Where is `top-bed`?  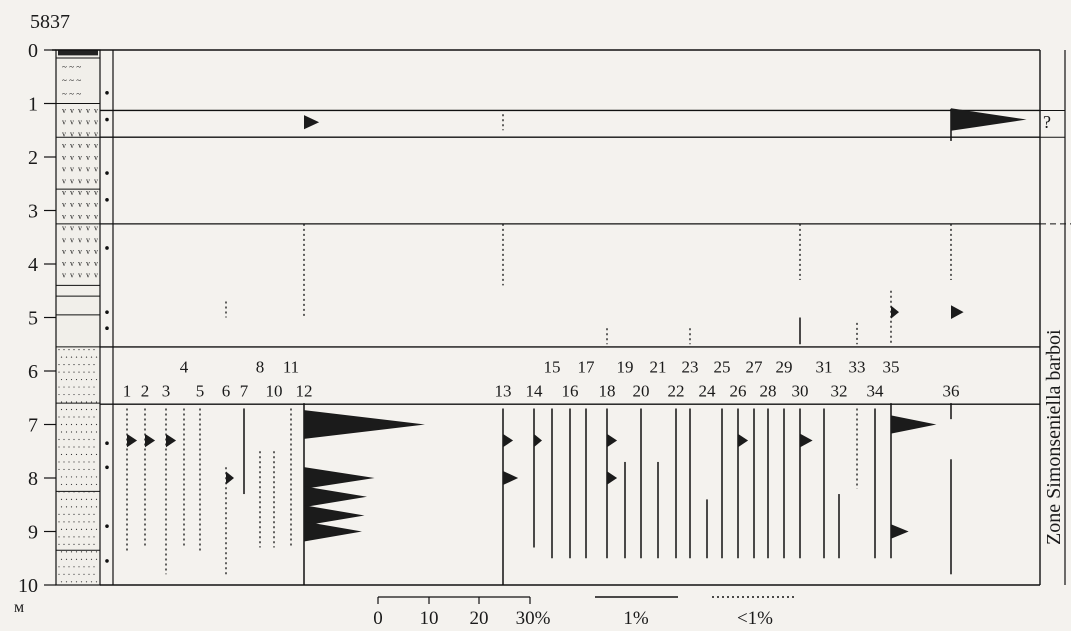 top-bed is located at coordinates (78, 53).